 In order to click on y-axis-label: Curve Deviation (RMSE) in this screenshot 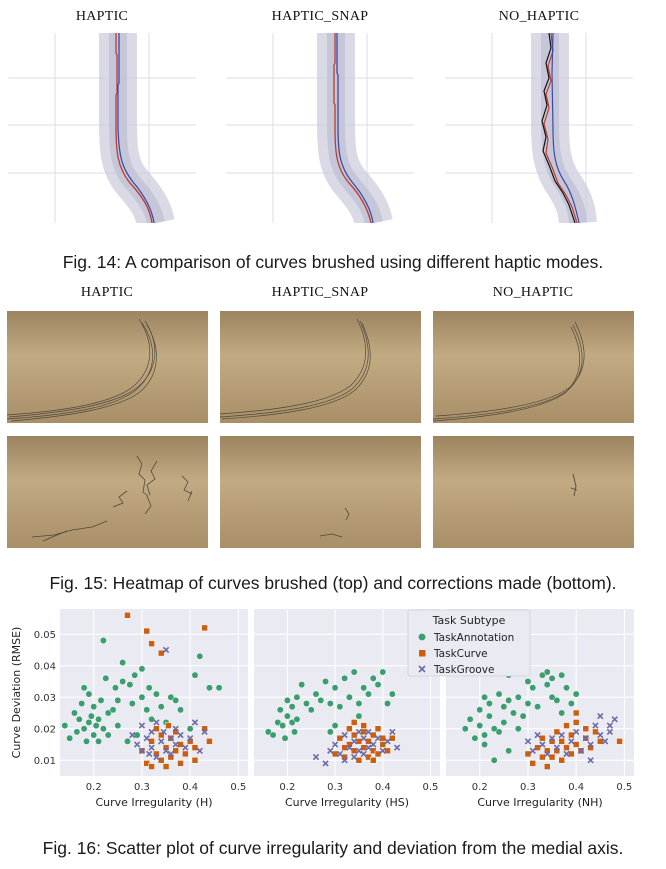, I will do `click(16, 693)`.